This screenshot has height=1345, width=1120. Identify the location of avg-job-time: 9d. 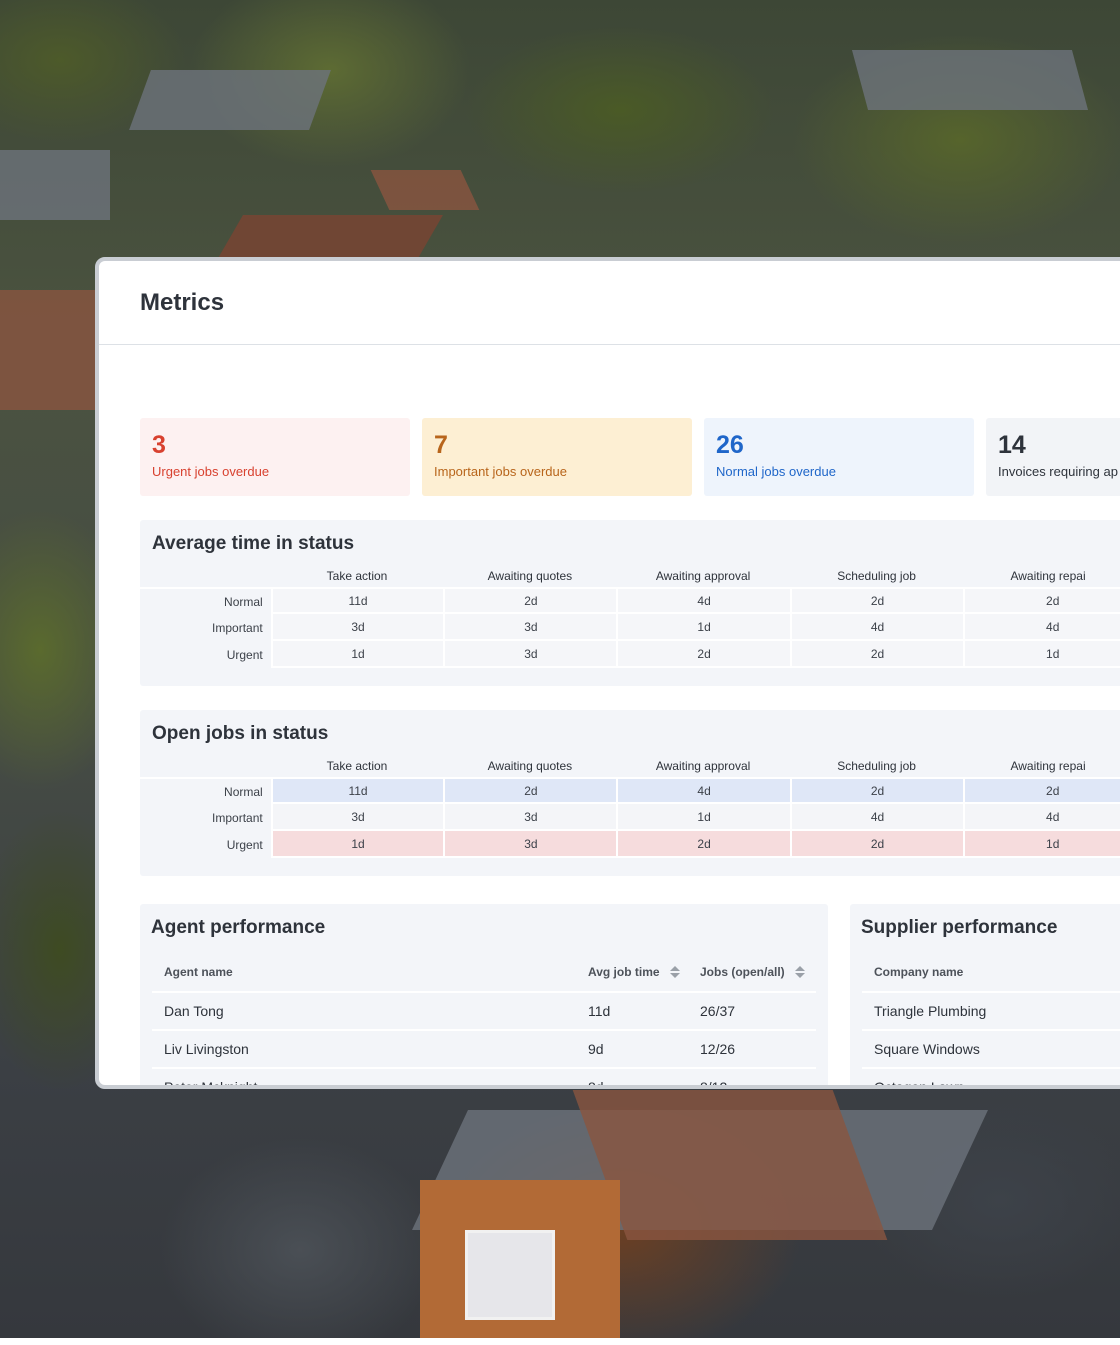
(596, 1049).